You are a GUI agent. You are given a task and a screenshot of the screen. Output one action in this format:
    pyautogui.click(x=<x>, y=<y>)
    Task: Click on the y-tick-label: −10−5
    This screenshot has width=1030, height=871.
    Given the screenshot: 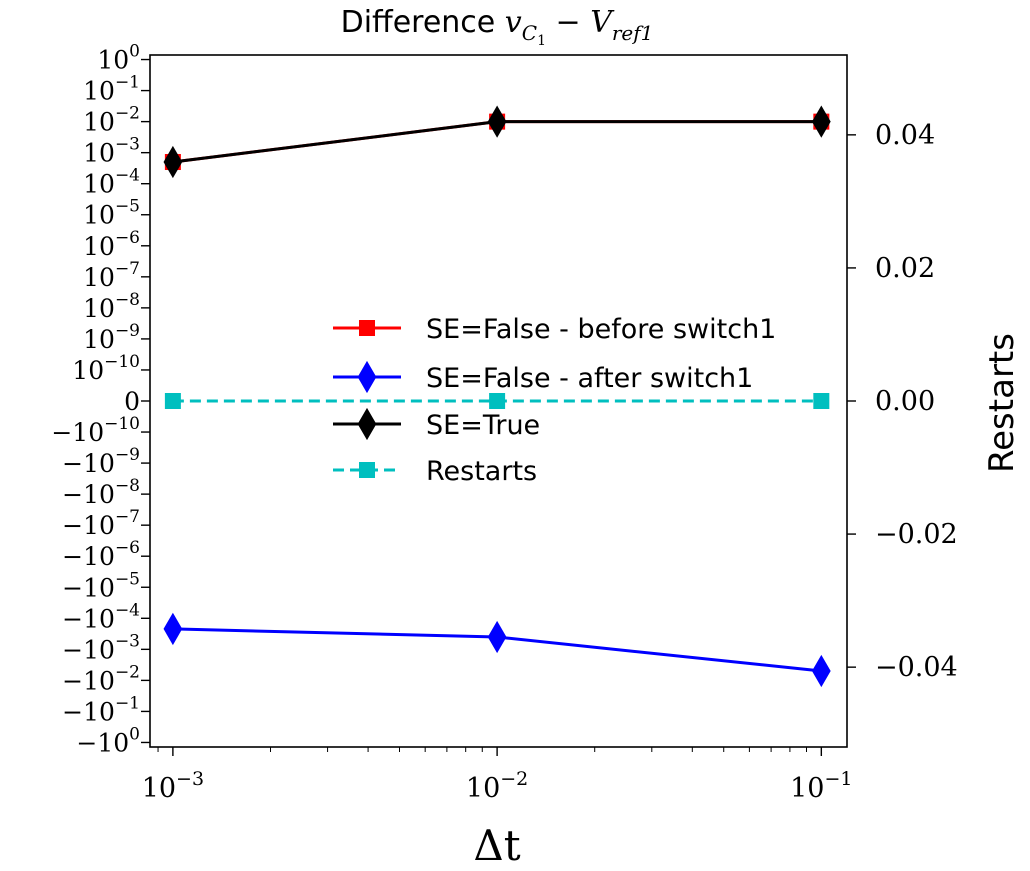 What is the action you would take?
    pyautogui.click(x=101, y=585)
    